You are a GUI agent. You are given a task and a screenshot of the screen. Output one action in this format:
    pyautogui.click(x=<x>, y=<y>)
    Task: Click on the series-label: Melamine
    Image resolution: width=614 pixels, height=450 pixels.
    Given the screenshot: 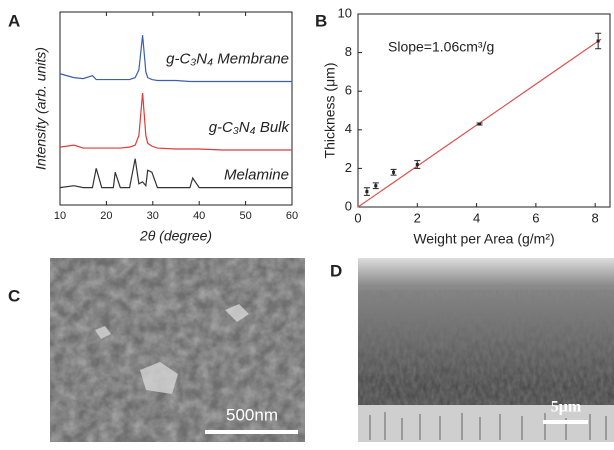 What is the action you would take?
    pyautogui.click(x=256, y=175)
    